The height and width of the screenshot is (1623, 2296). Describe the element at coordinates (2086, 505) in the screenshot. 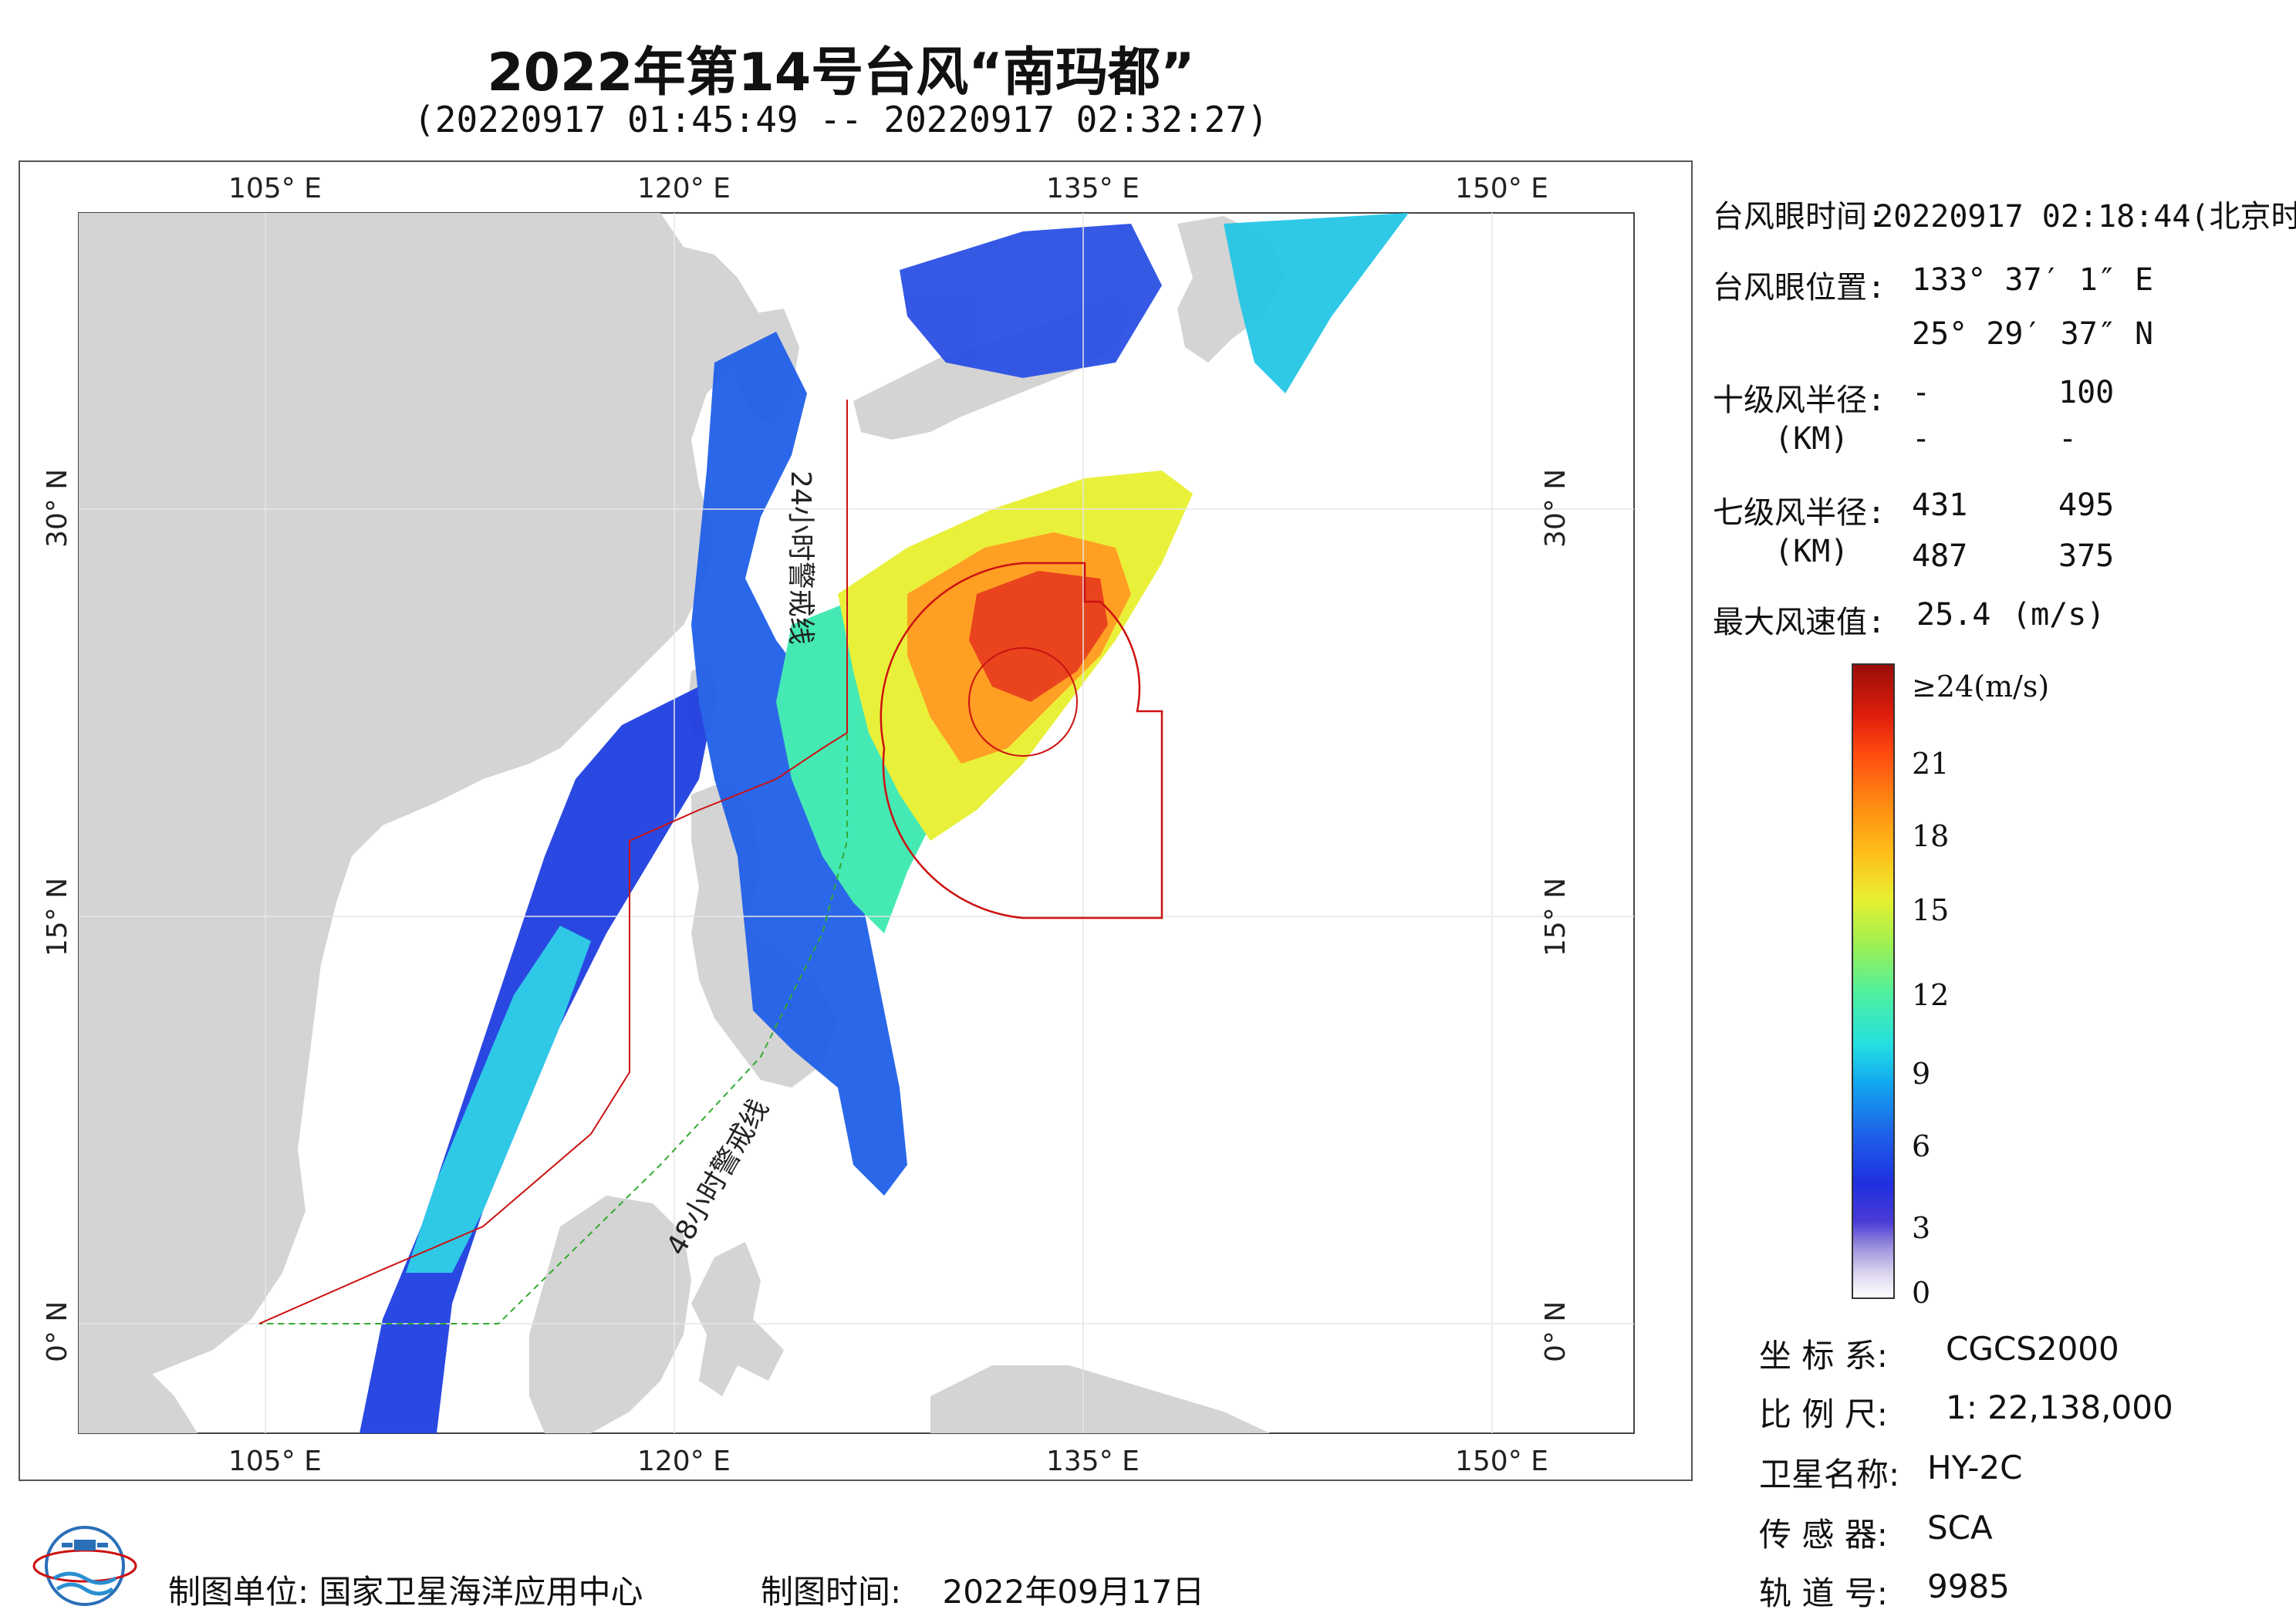

I see `r7-value: 495` at that location.